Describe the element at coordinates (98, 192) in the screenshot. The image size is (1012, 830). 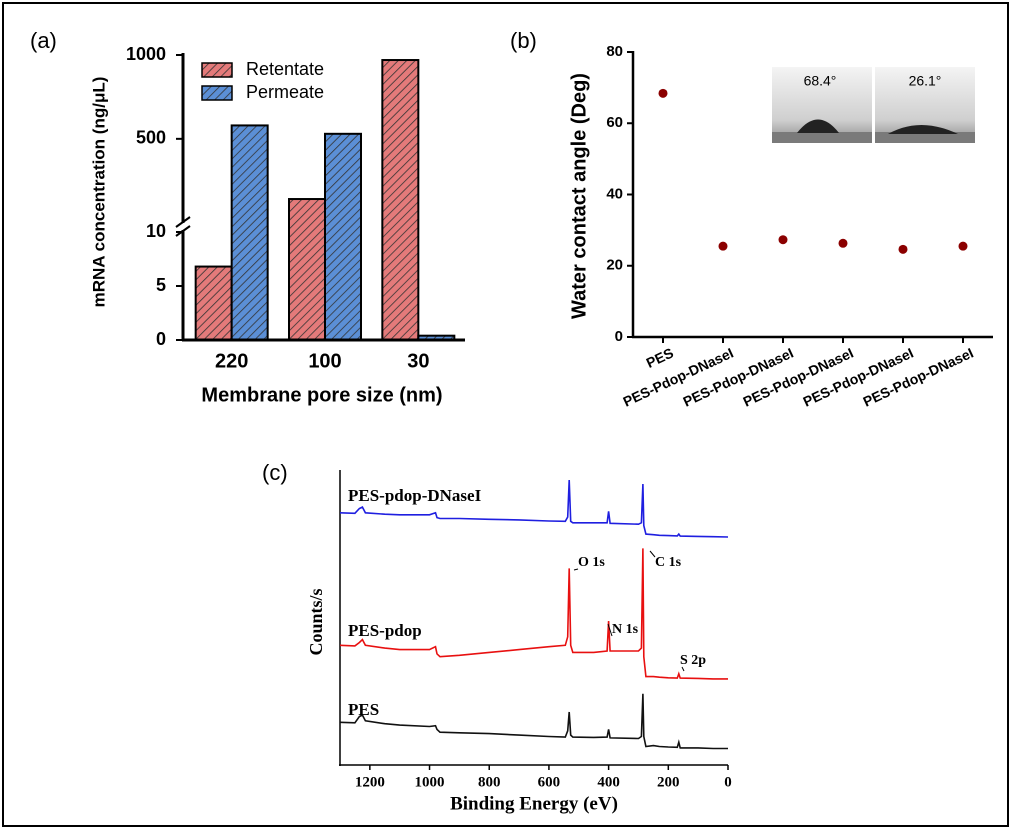
I see `y-axis-label: mRNA concentration (ng/μL)` at that location.